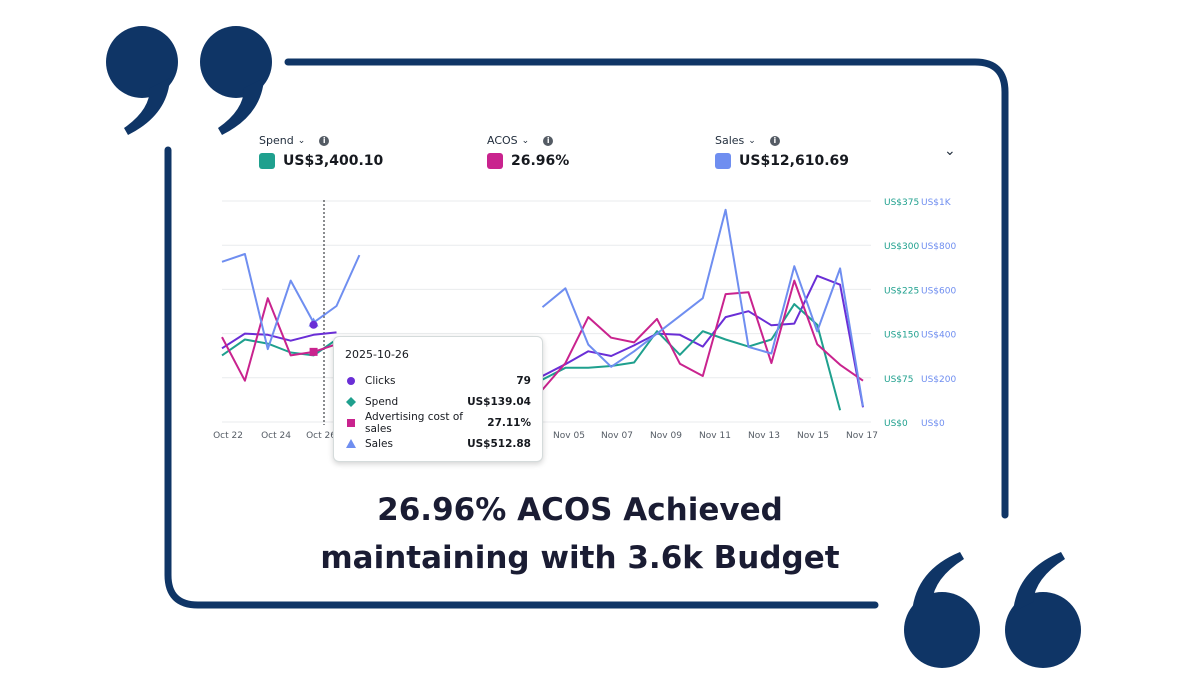 Image resolution: width=1200 pixels, height=675 pixels. I want to click on tooltip-row-clicks: Clicks 79, so click(438, 381).